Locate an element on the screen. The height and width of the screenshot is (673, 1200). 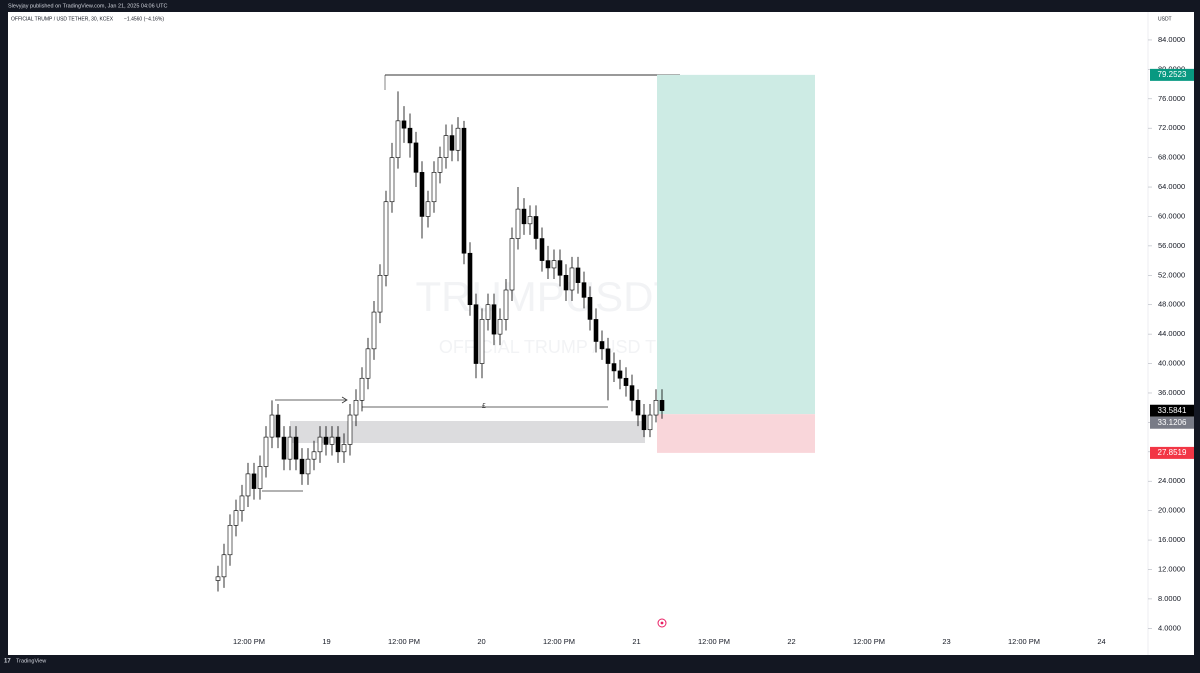
y-tick-label: 16.0000 is located at coordinates (1171, 539).